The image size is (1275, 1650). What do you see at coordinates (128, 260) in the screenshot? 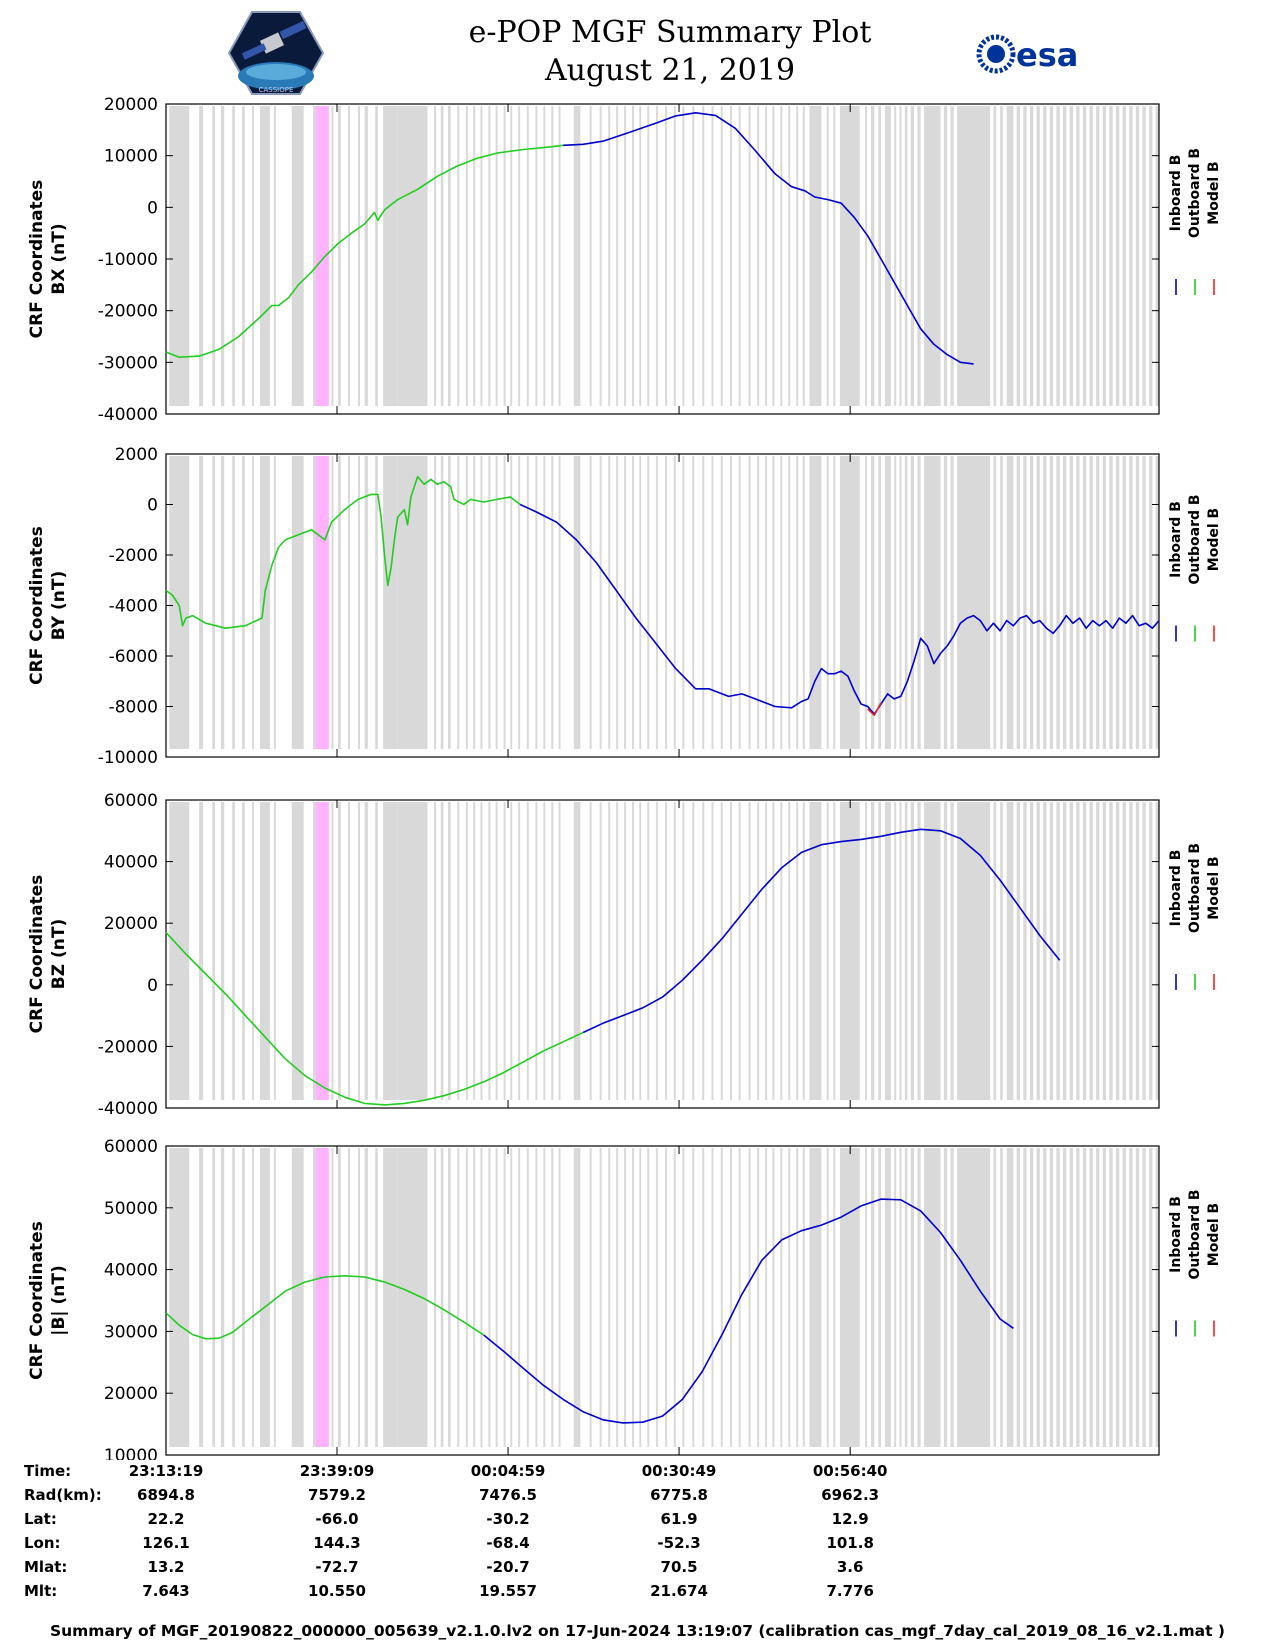
I see `y-tick-label: -10000` at bounding box center [128, 260].